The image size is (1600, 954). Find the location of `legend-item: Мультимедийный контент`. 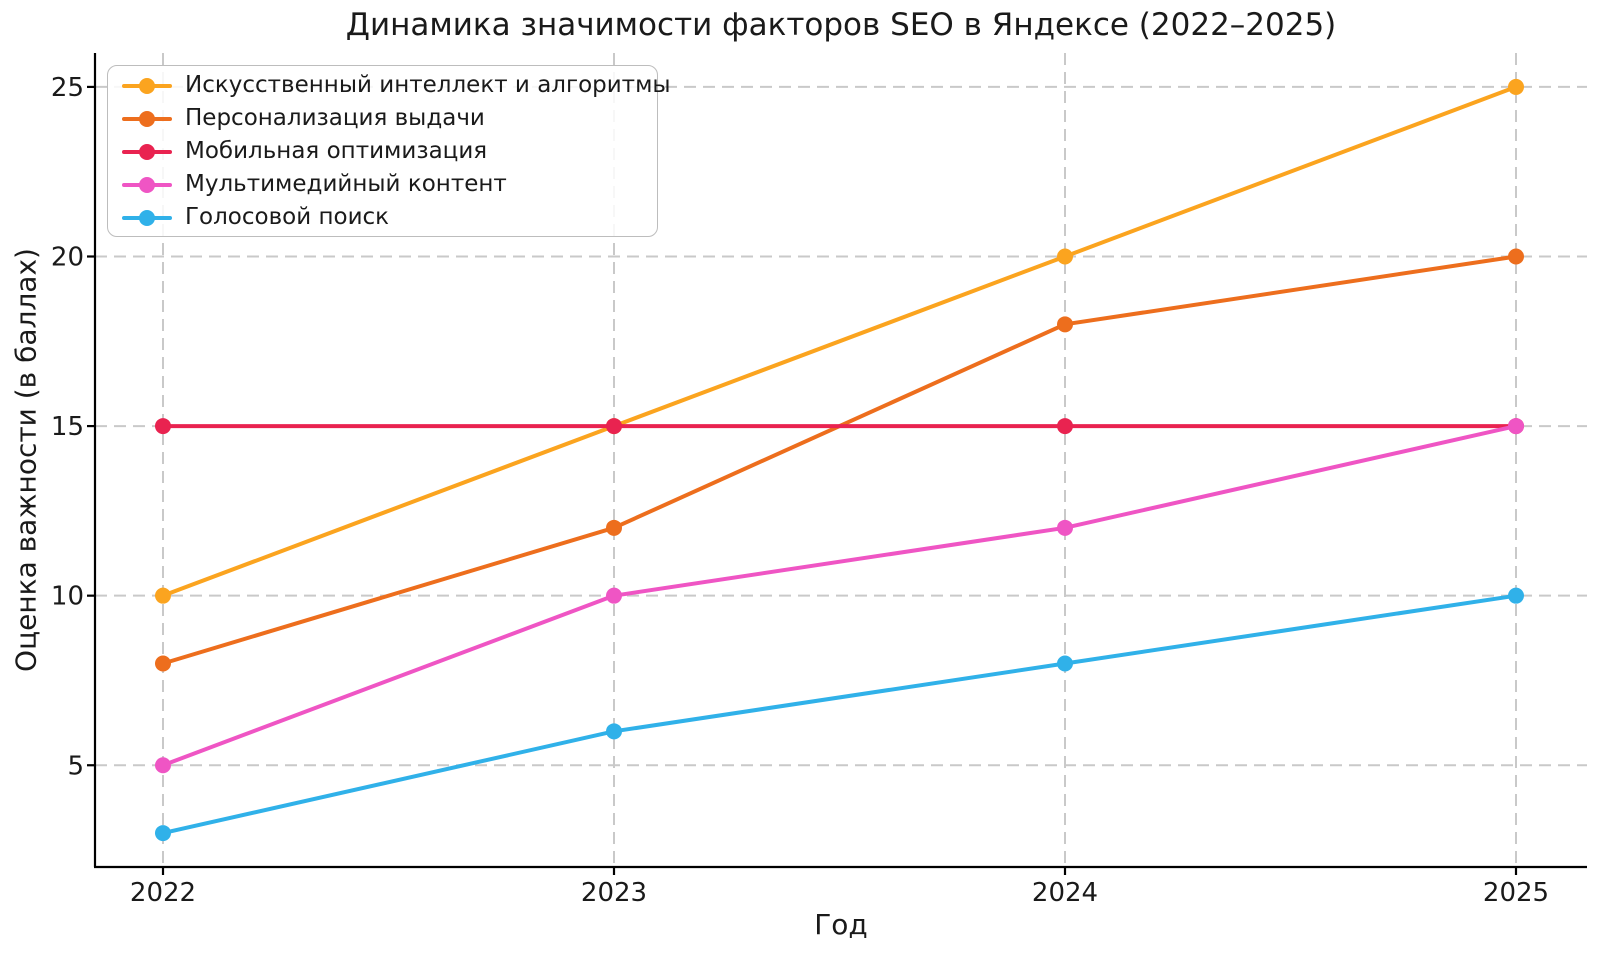

legend-item: Мультимедийный контент is located at coordinates (382, 184).